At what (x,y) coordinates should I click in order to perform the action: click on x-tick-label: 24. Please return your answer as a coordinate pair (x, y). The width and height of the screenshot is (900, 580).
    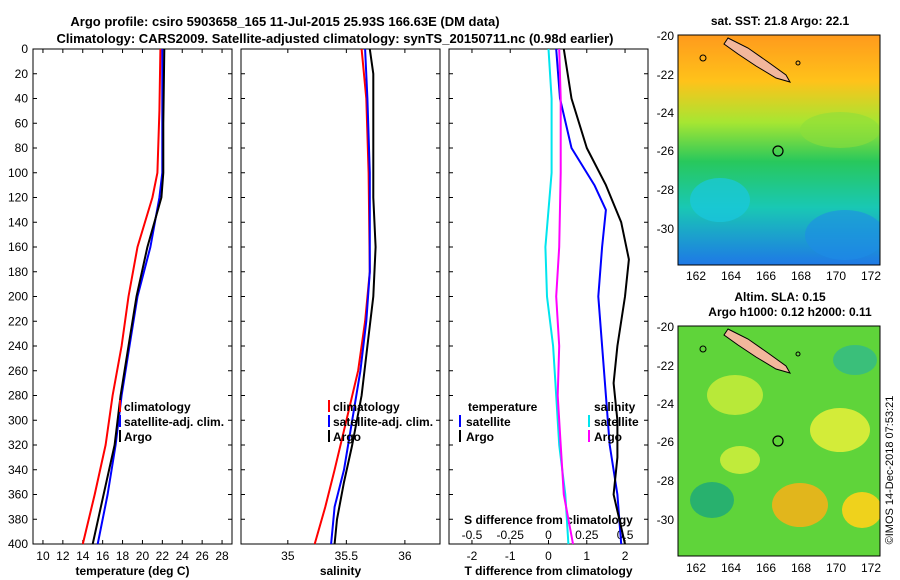
    Looking at the image, I should click on (183, 556).